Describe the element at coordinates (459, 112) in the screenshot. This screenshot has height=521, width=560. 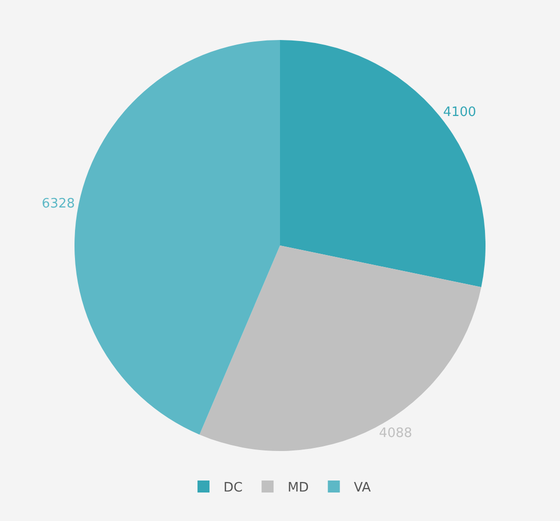
I see `data-label: 4100` at that location.